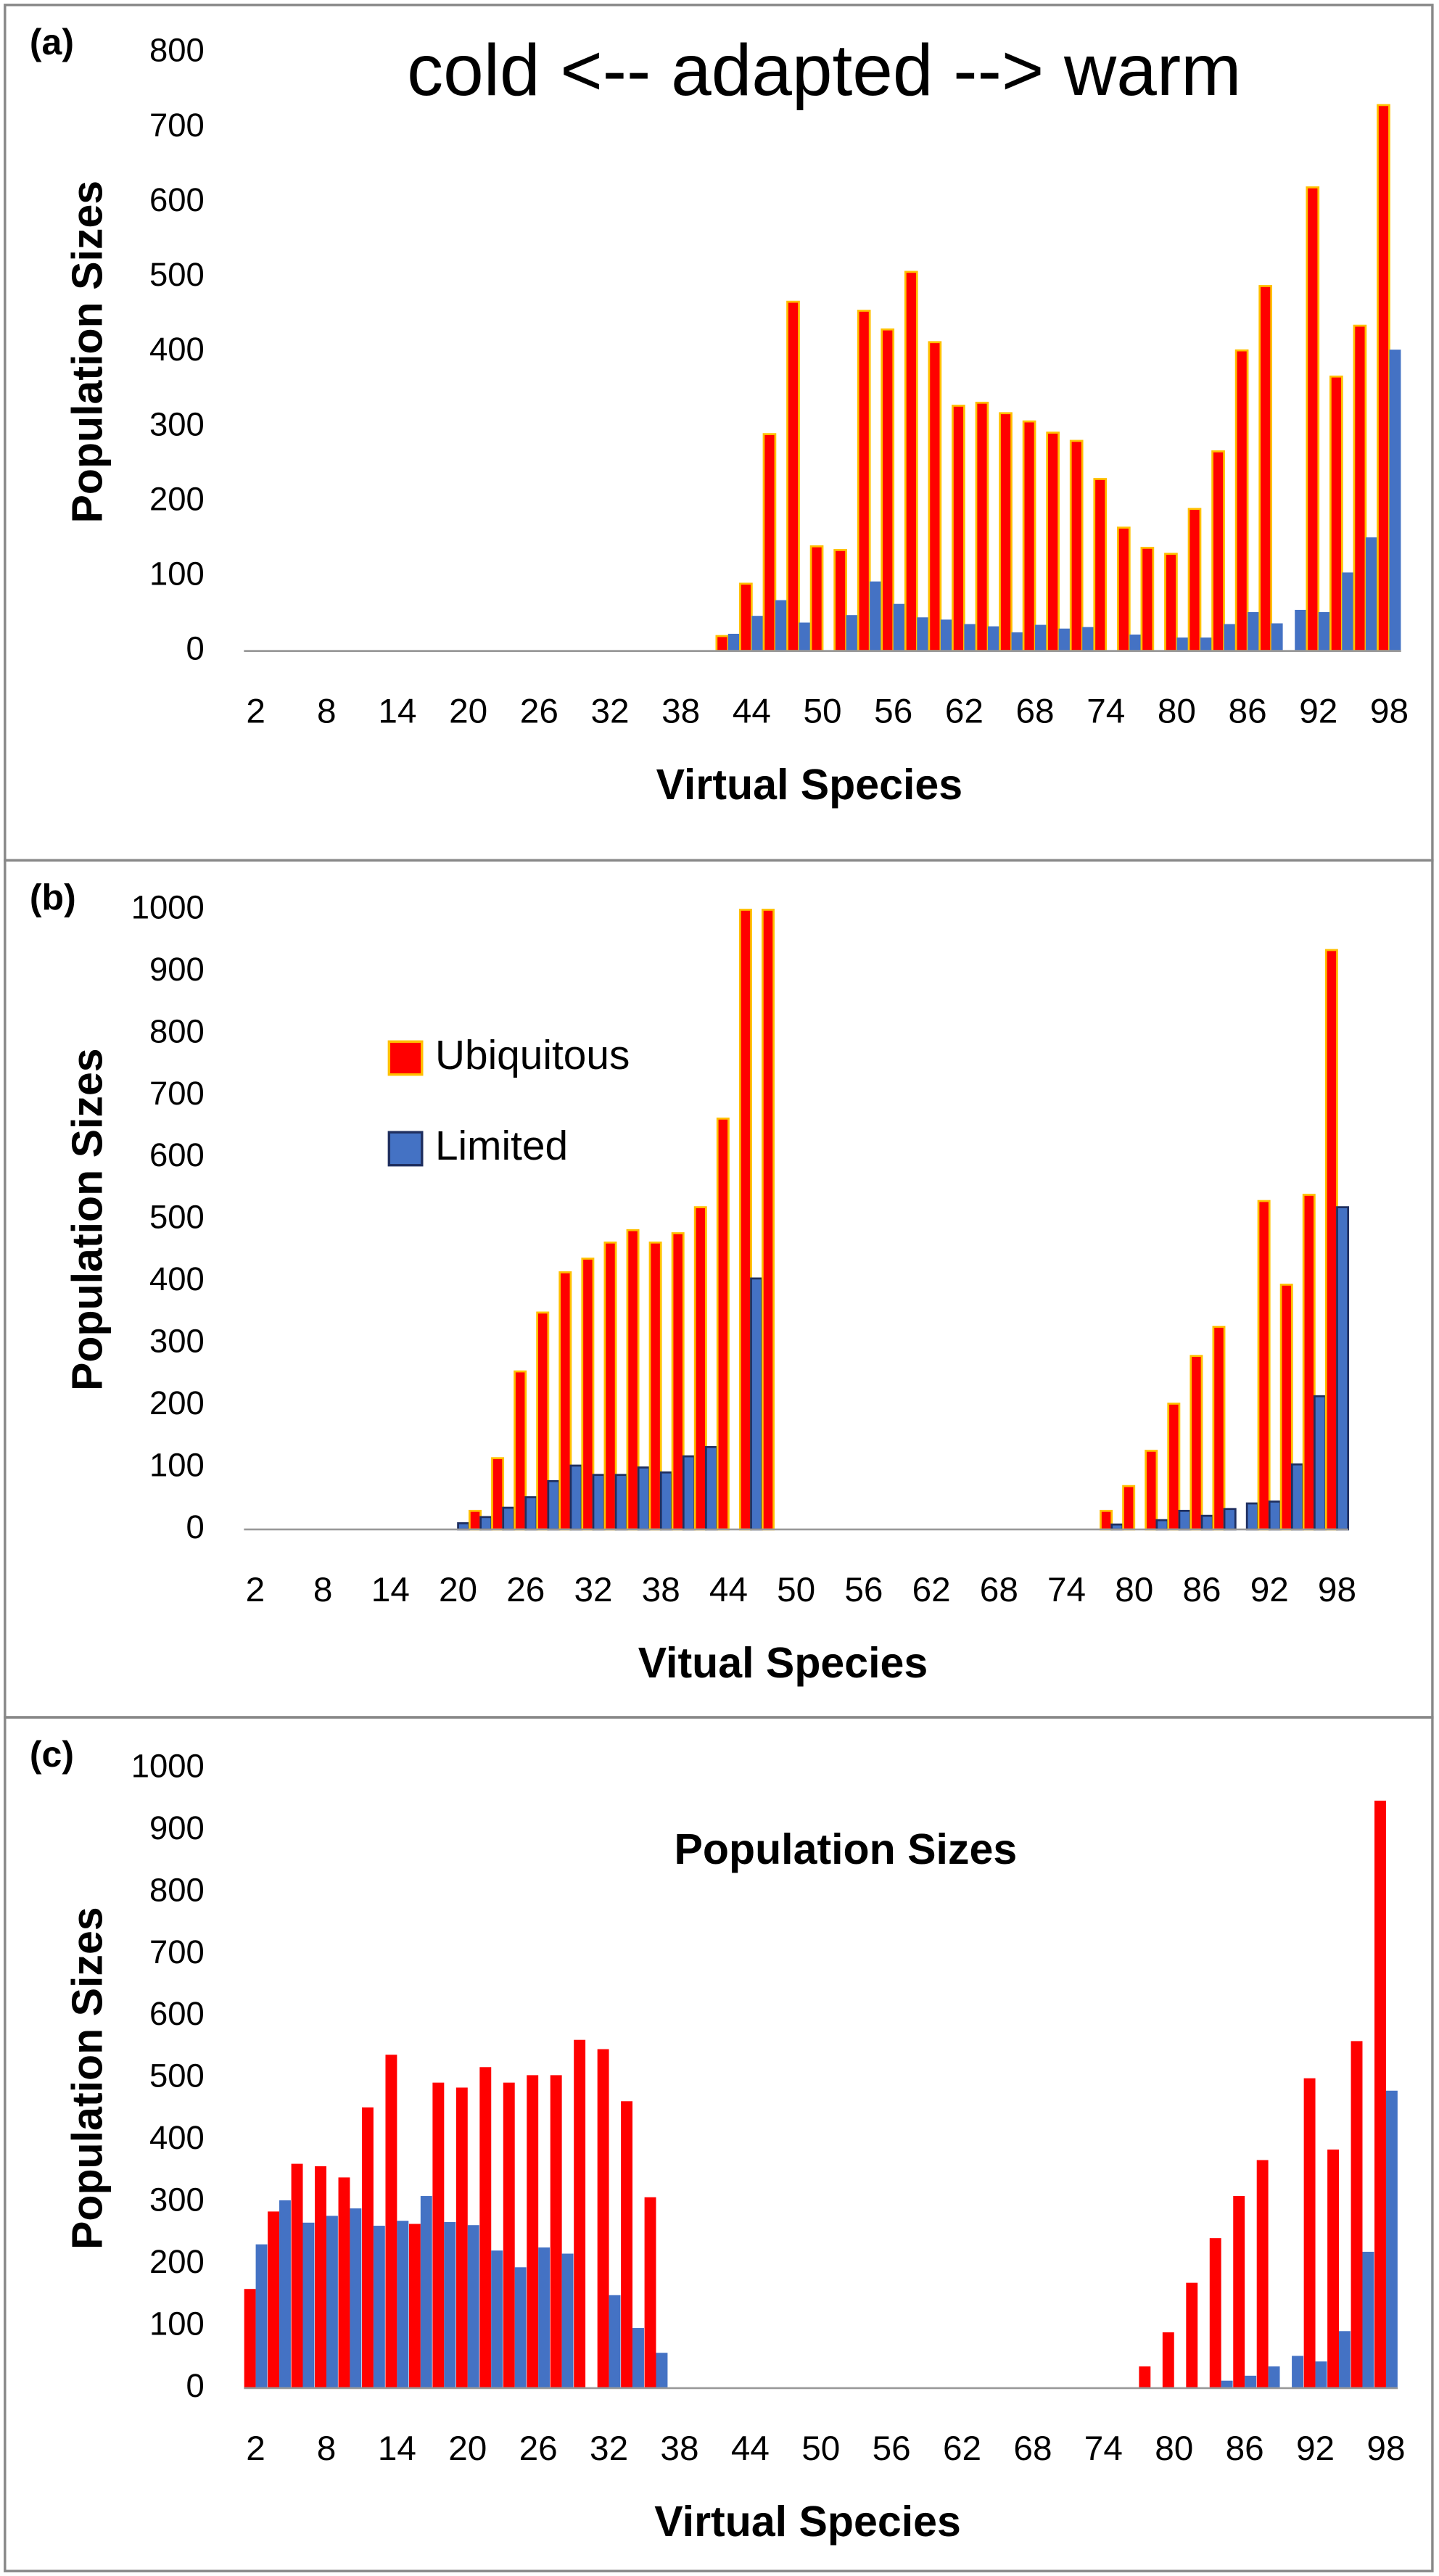  I want to click on legend-swatch, so click(405, 1149).